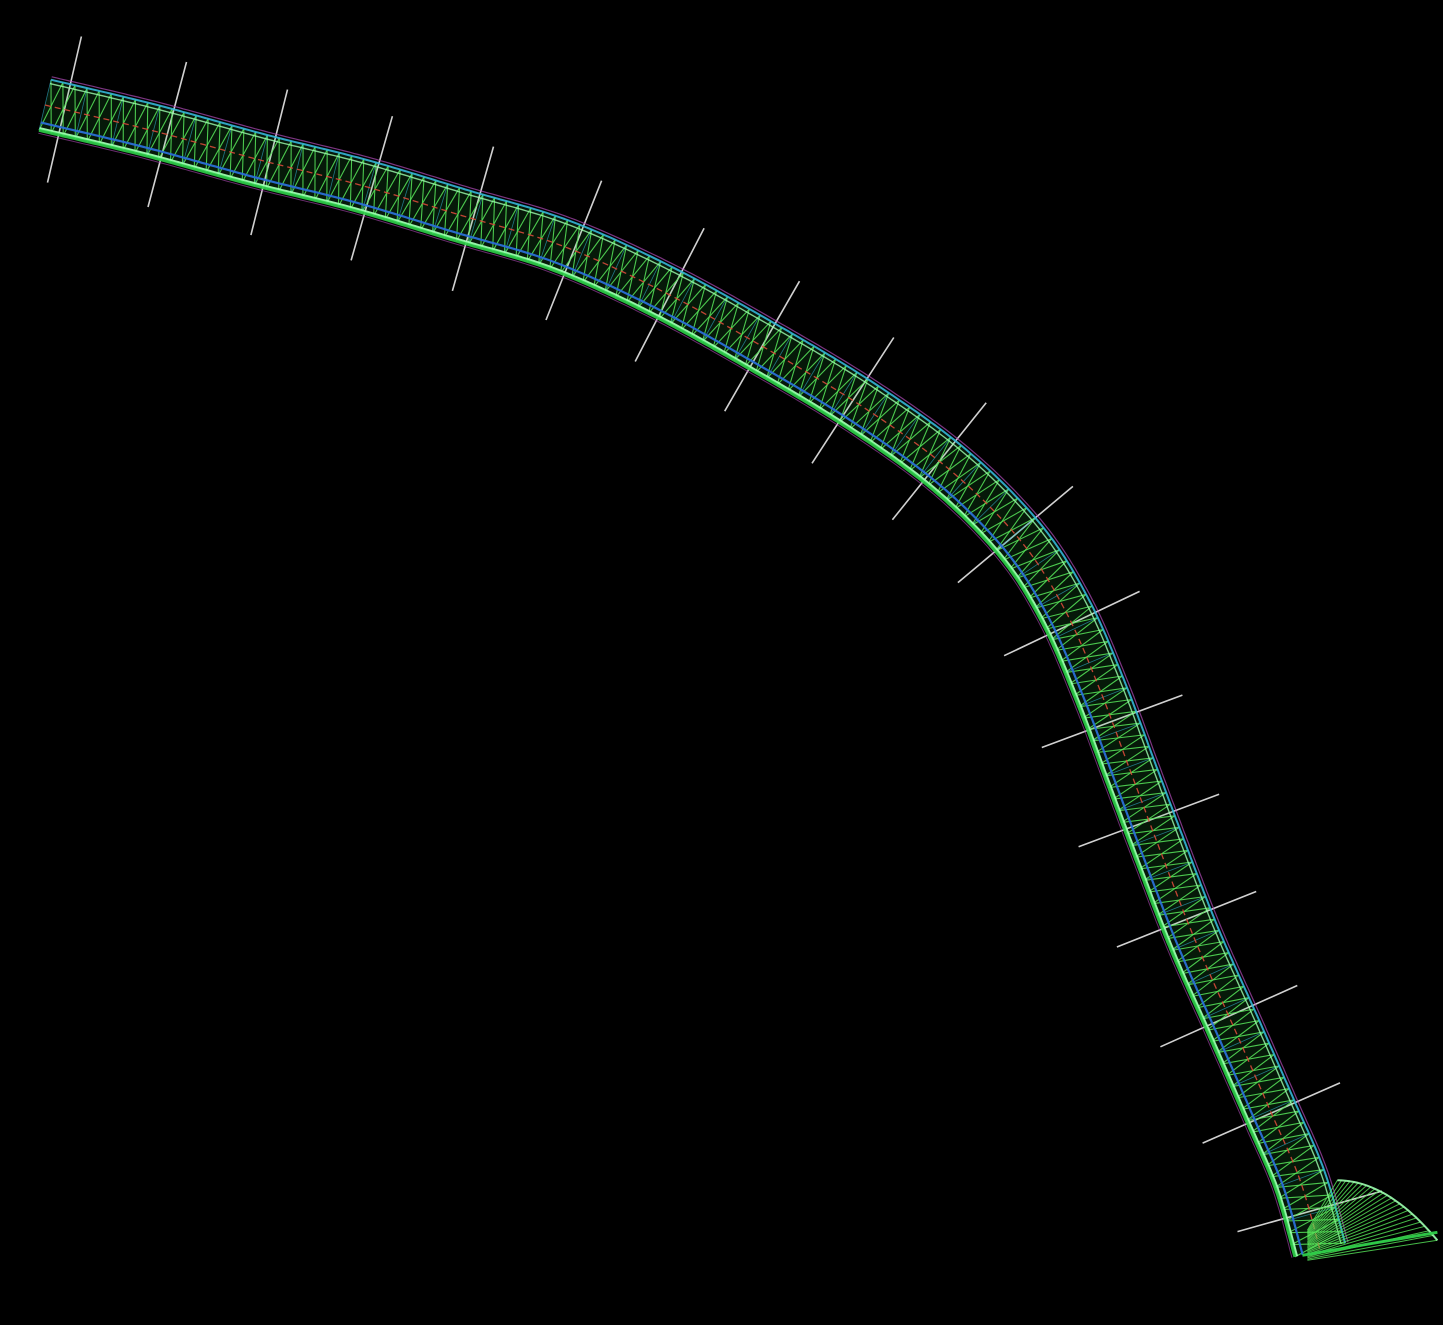 This screenshot has width=1443, height=1325. I want to click on end-fan-edge, so click(1388, 1210).